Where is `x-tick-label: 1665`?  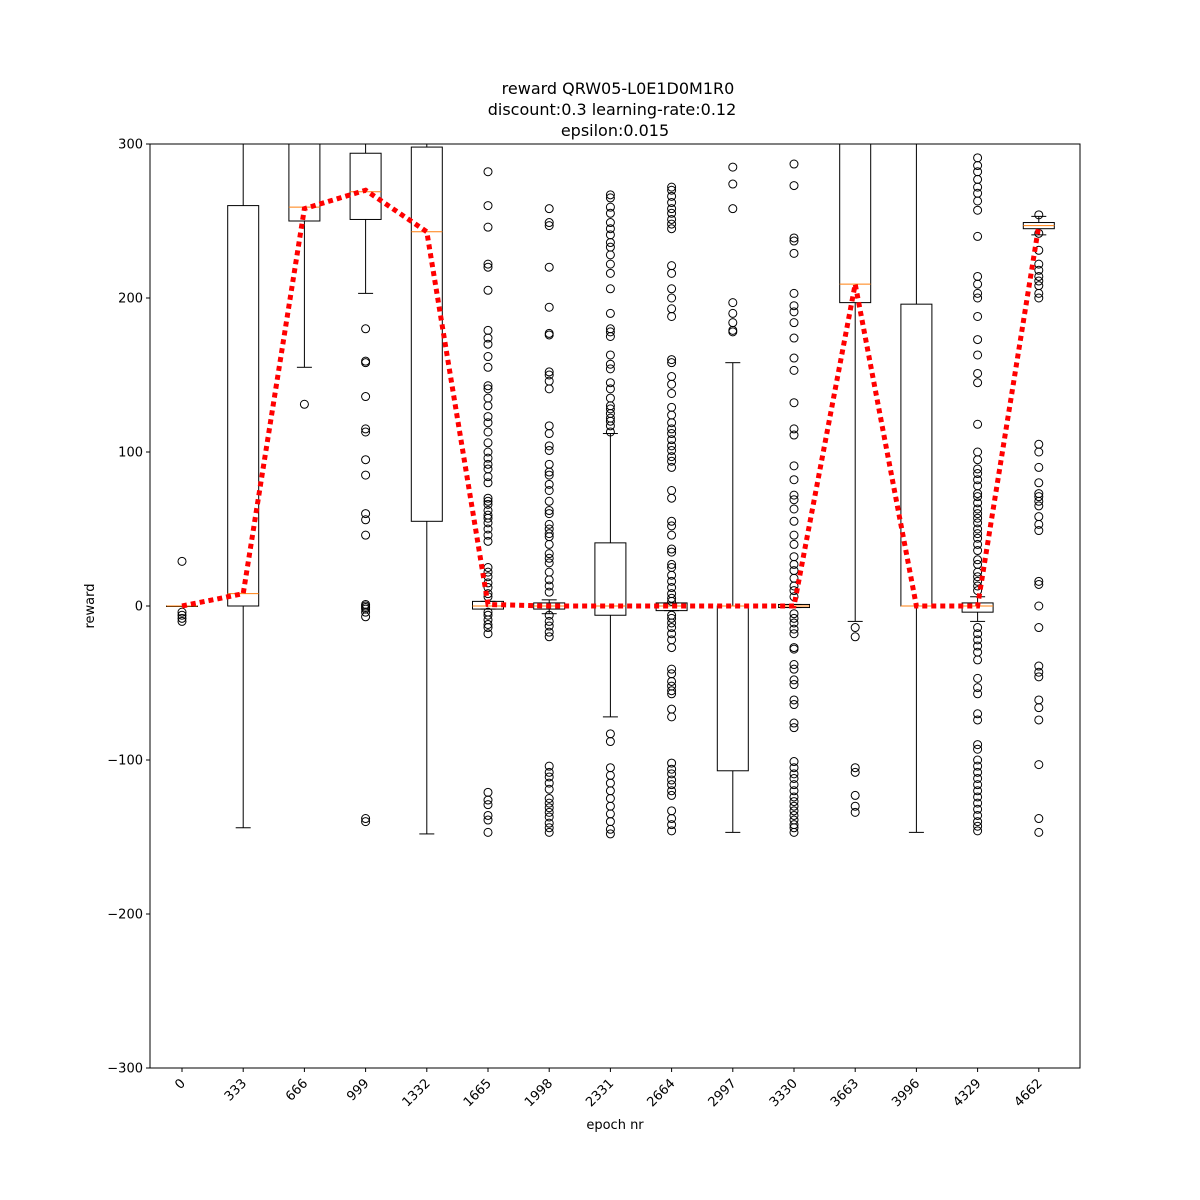 x-tick-label: 1665 is located at coordinates (478, 1093).